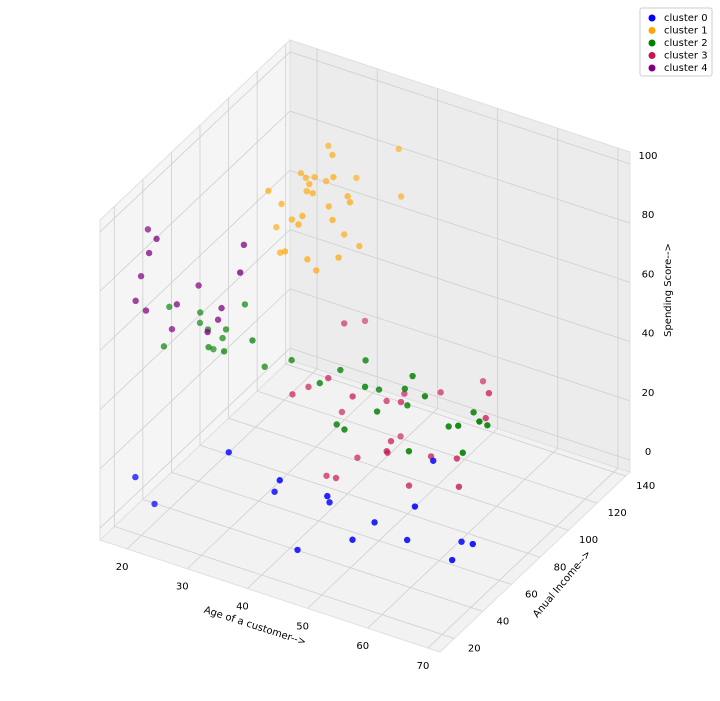 The height and width of the screenshot is (701, 720). Describe the element at coordinates (686, 31) in the screenshot. I see `legend-label: cluster 1` at that location.